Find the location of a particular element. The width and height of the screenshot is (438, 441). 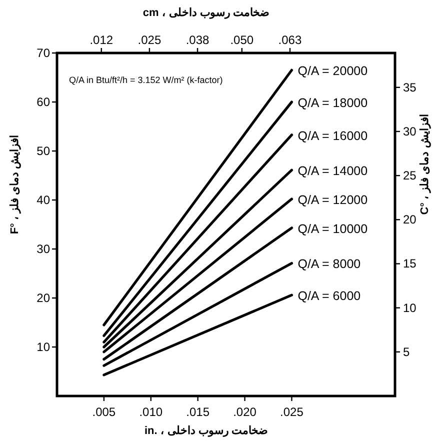

x-tick-label: .005 is located at coordinates (104, 412).